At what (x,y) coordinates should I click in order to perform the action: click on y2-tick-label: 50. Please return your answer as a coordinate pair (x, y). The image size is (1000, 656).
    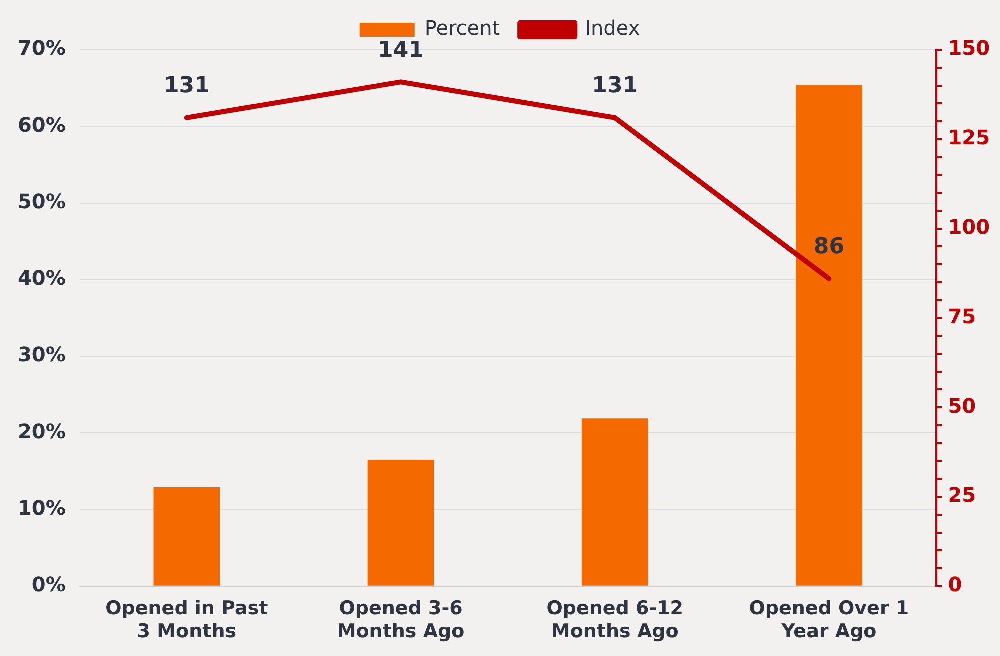
    Looking at the image, I should click on (962, 406).